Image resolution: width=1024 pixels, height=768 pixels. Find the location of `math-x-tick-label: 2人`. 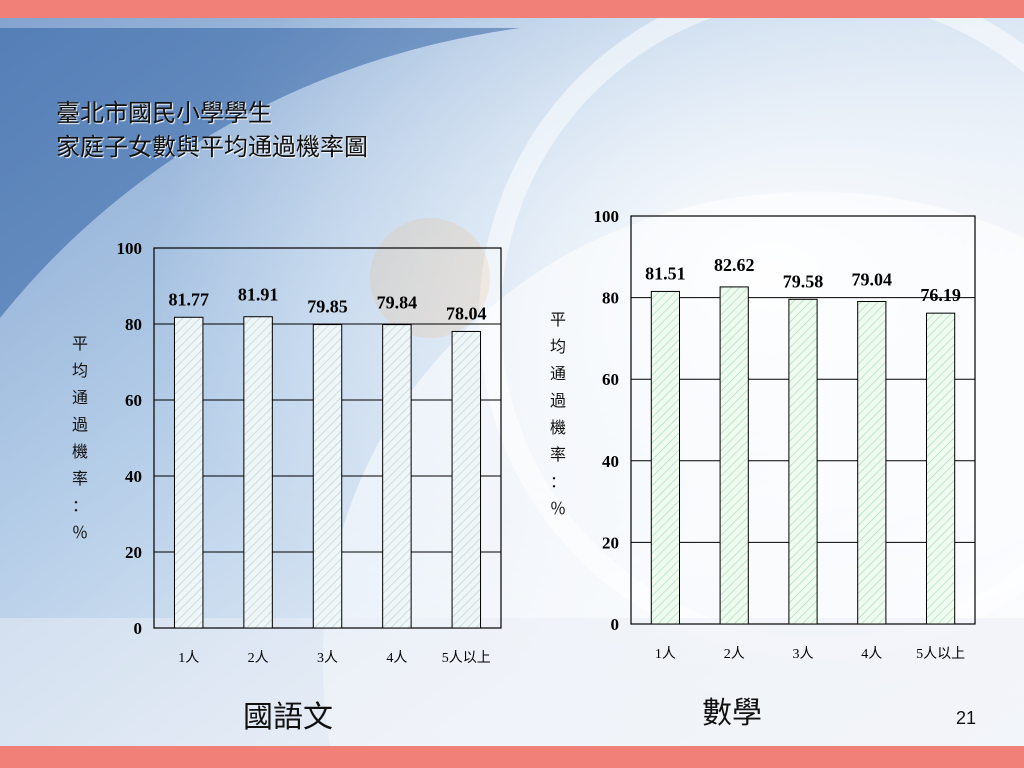

math-x-tick-label: 2人 is located at coordinates (734, 654).